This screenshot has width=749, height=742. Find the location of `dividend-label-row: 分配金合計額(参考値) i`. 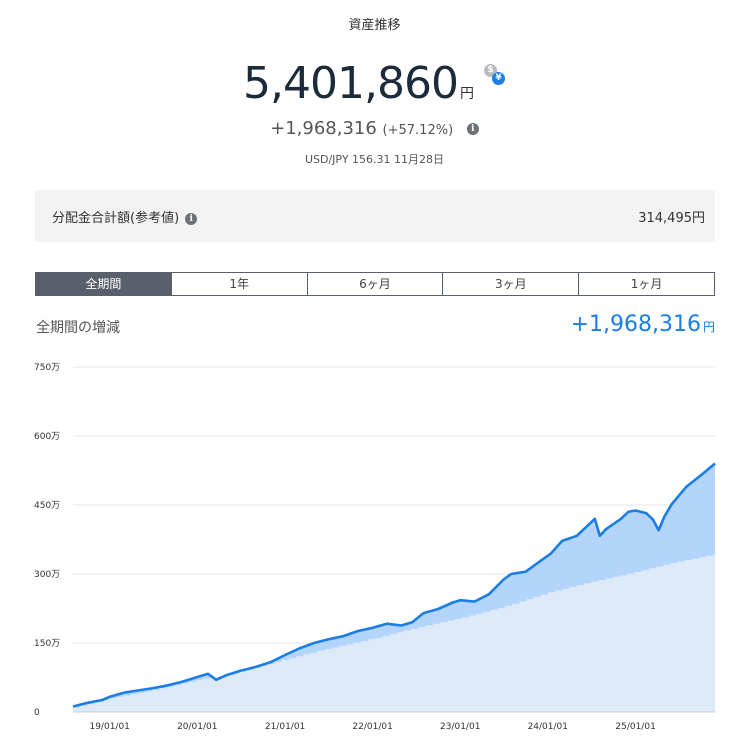

dividend-label-row: 分配金合計額(参考値) i is located at coordinates (125, 216).